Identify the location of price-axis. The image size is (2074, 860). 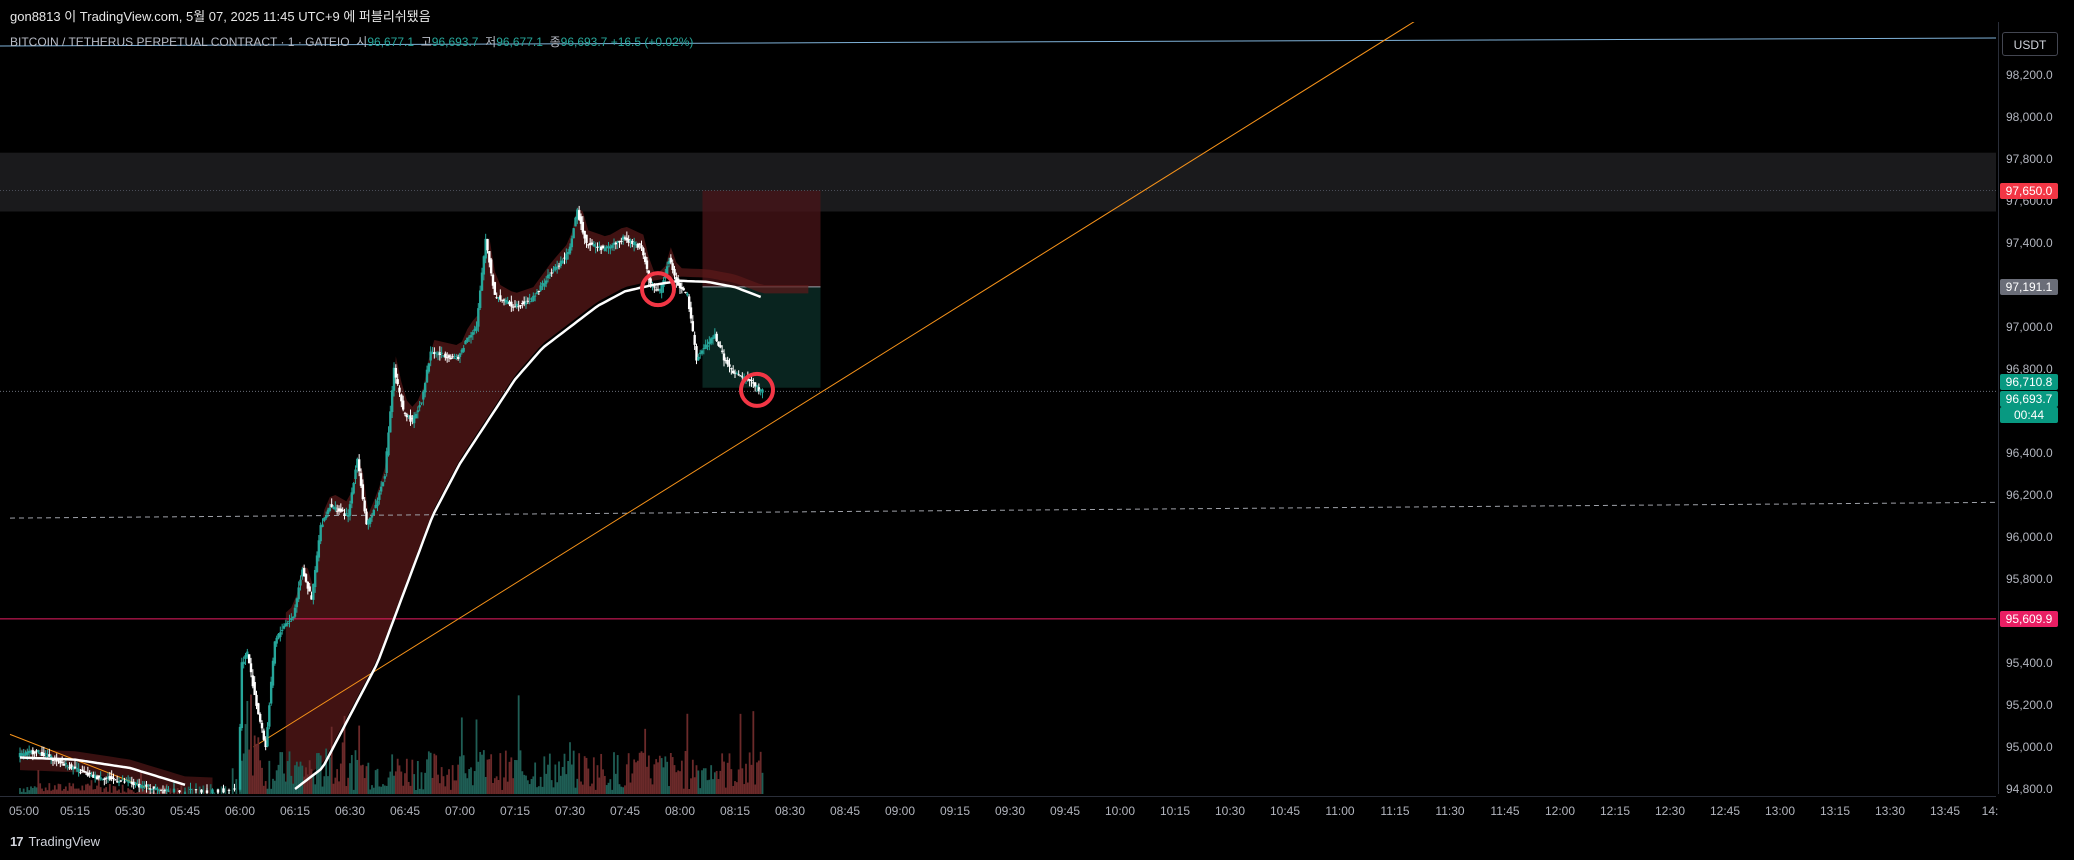
(2036, 408).